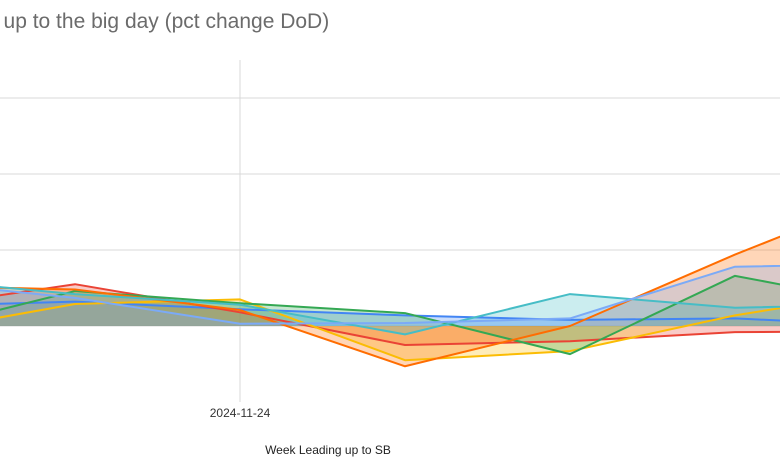  Describe the element at coordinates (240, 413) in the screenshot. I see `x-tick-label: 2024-11-24` at that location.